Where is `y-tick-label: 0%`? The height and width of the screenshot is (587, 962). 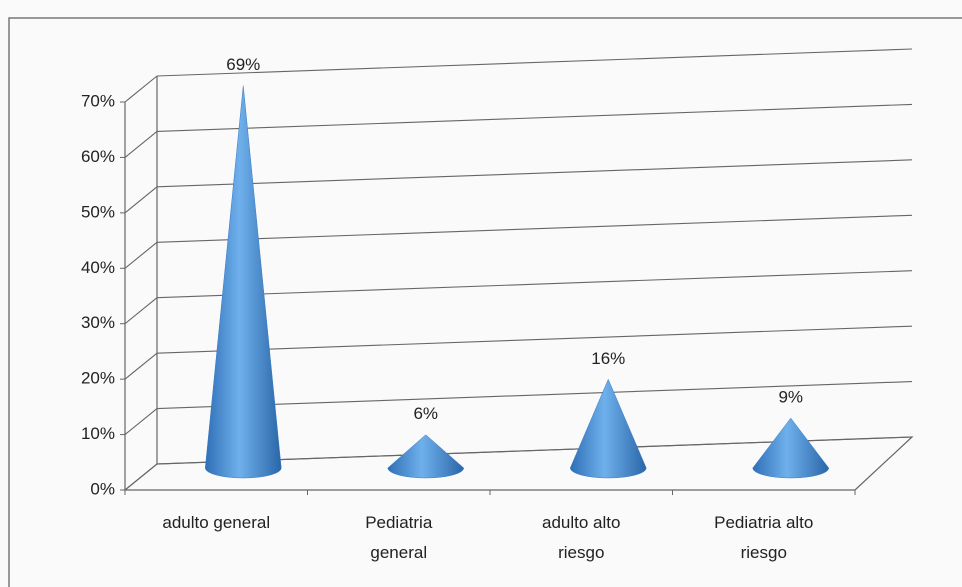
y-tick-label: 0% is located at coordinates (102, 488).